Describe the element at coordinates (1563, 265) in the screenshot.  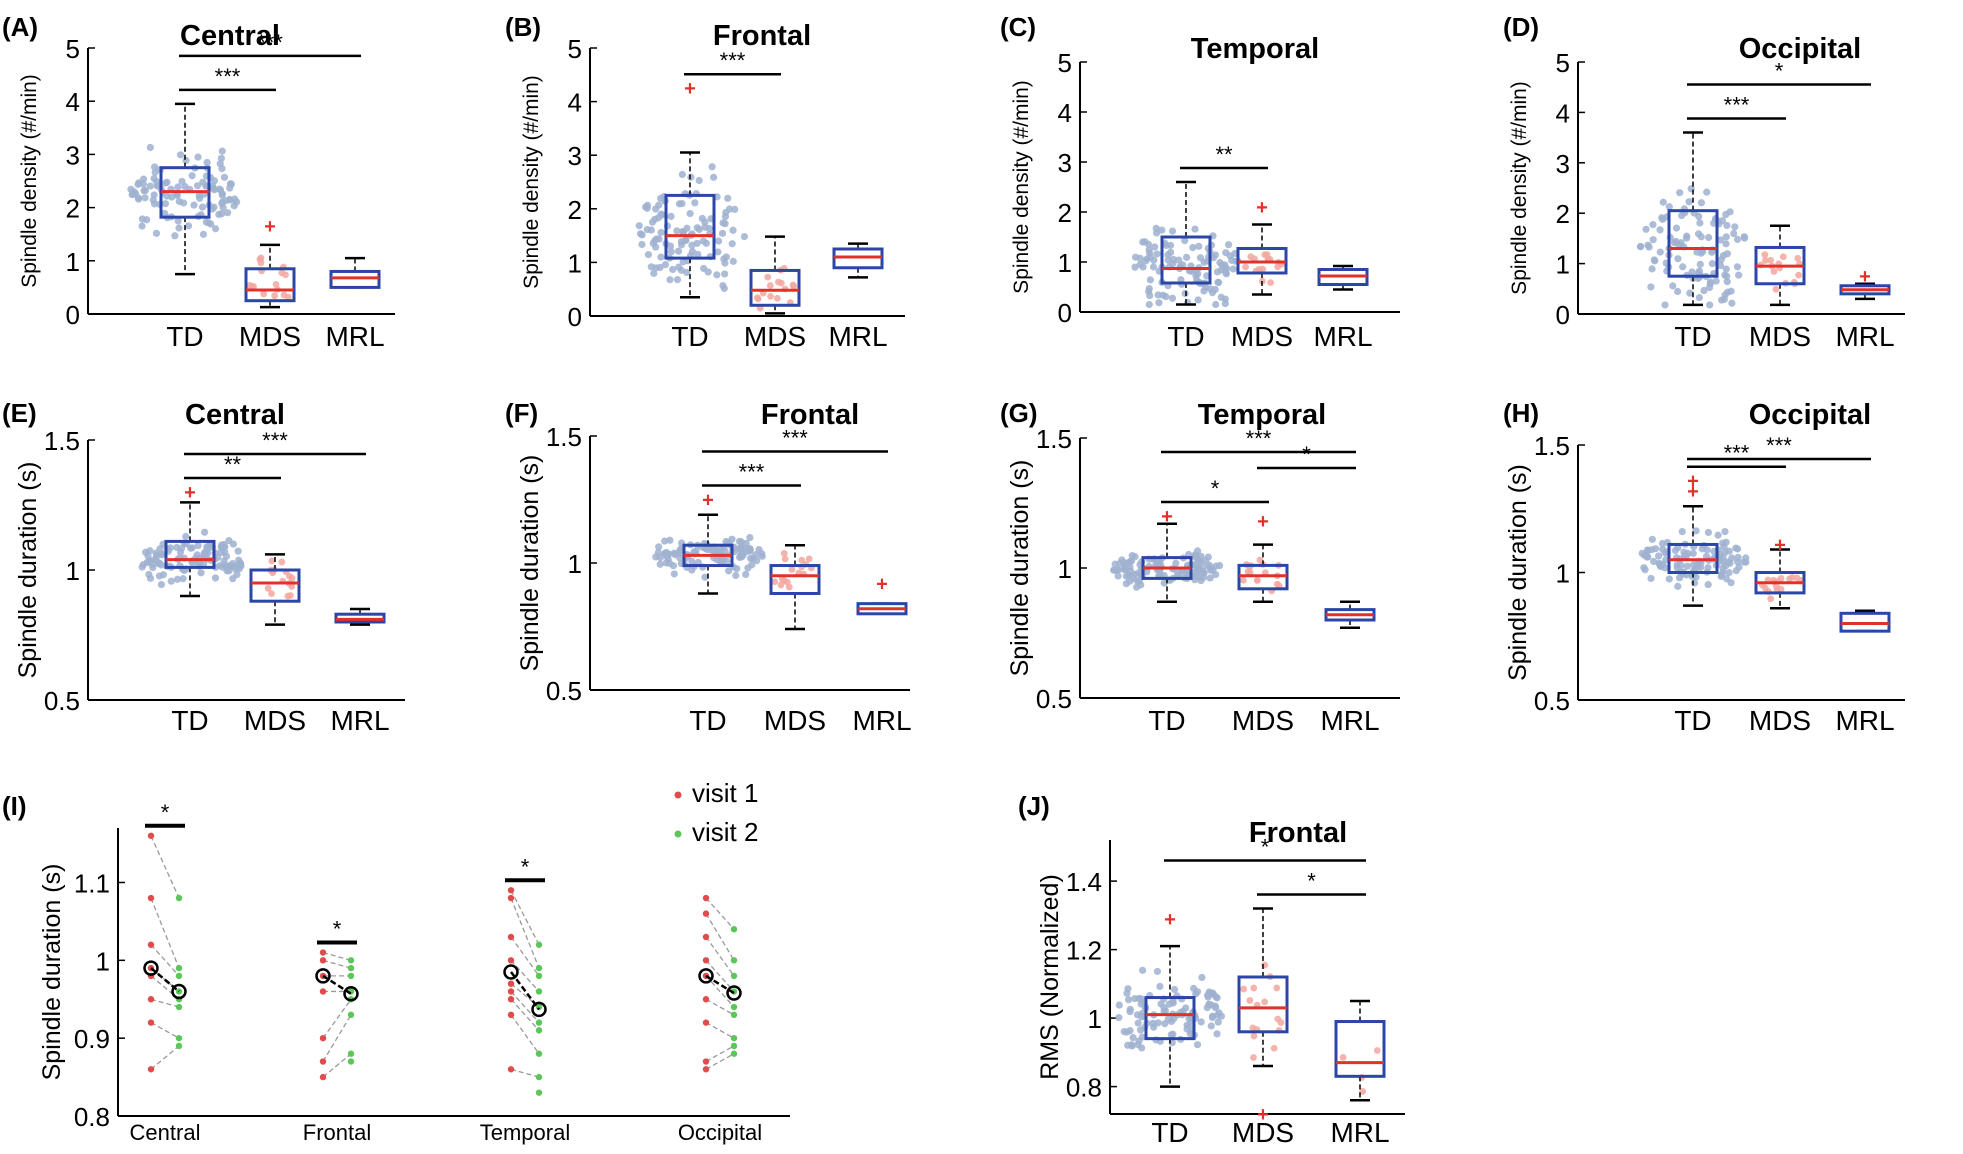
I see `y-tick-label: 1` at that location.